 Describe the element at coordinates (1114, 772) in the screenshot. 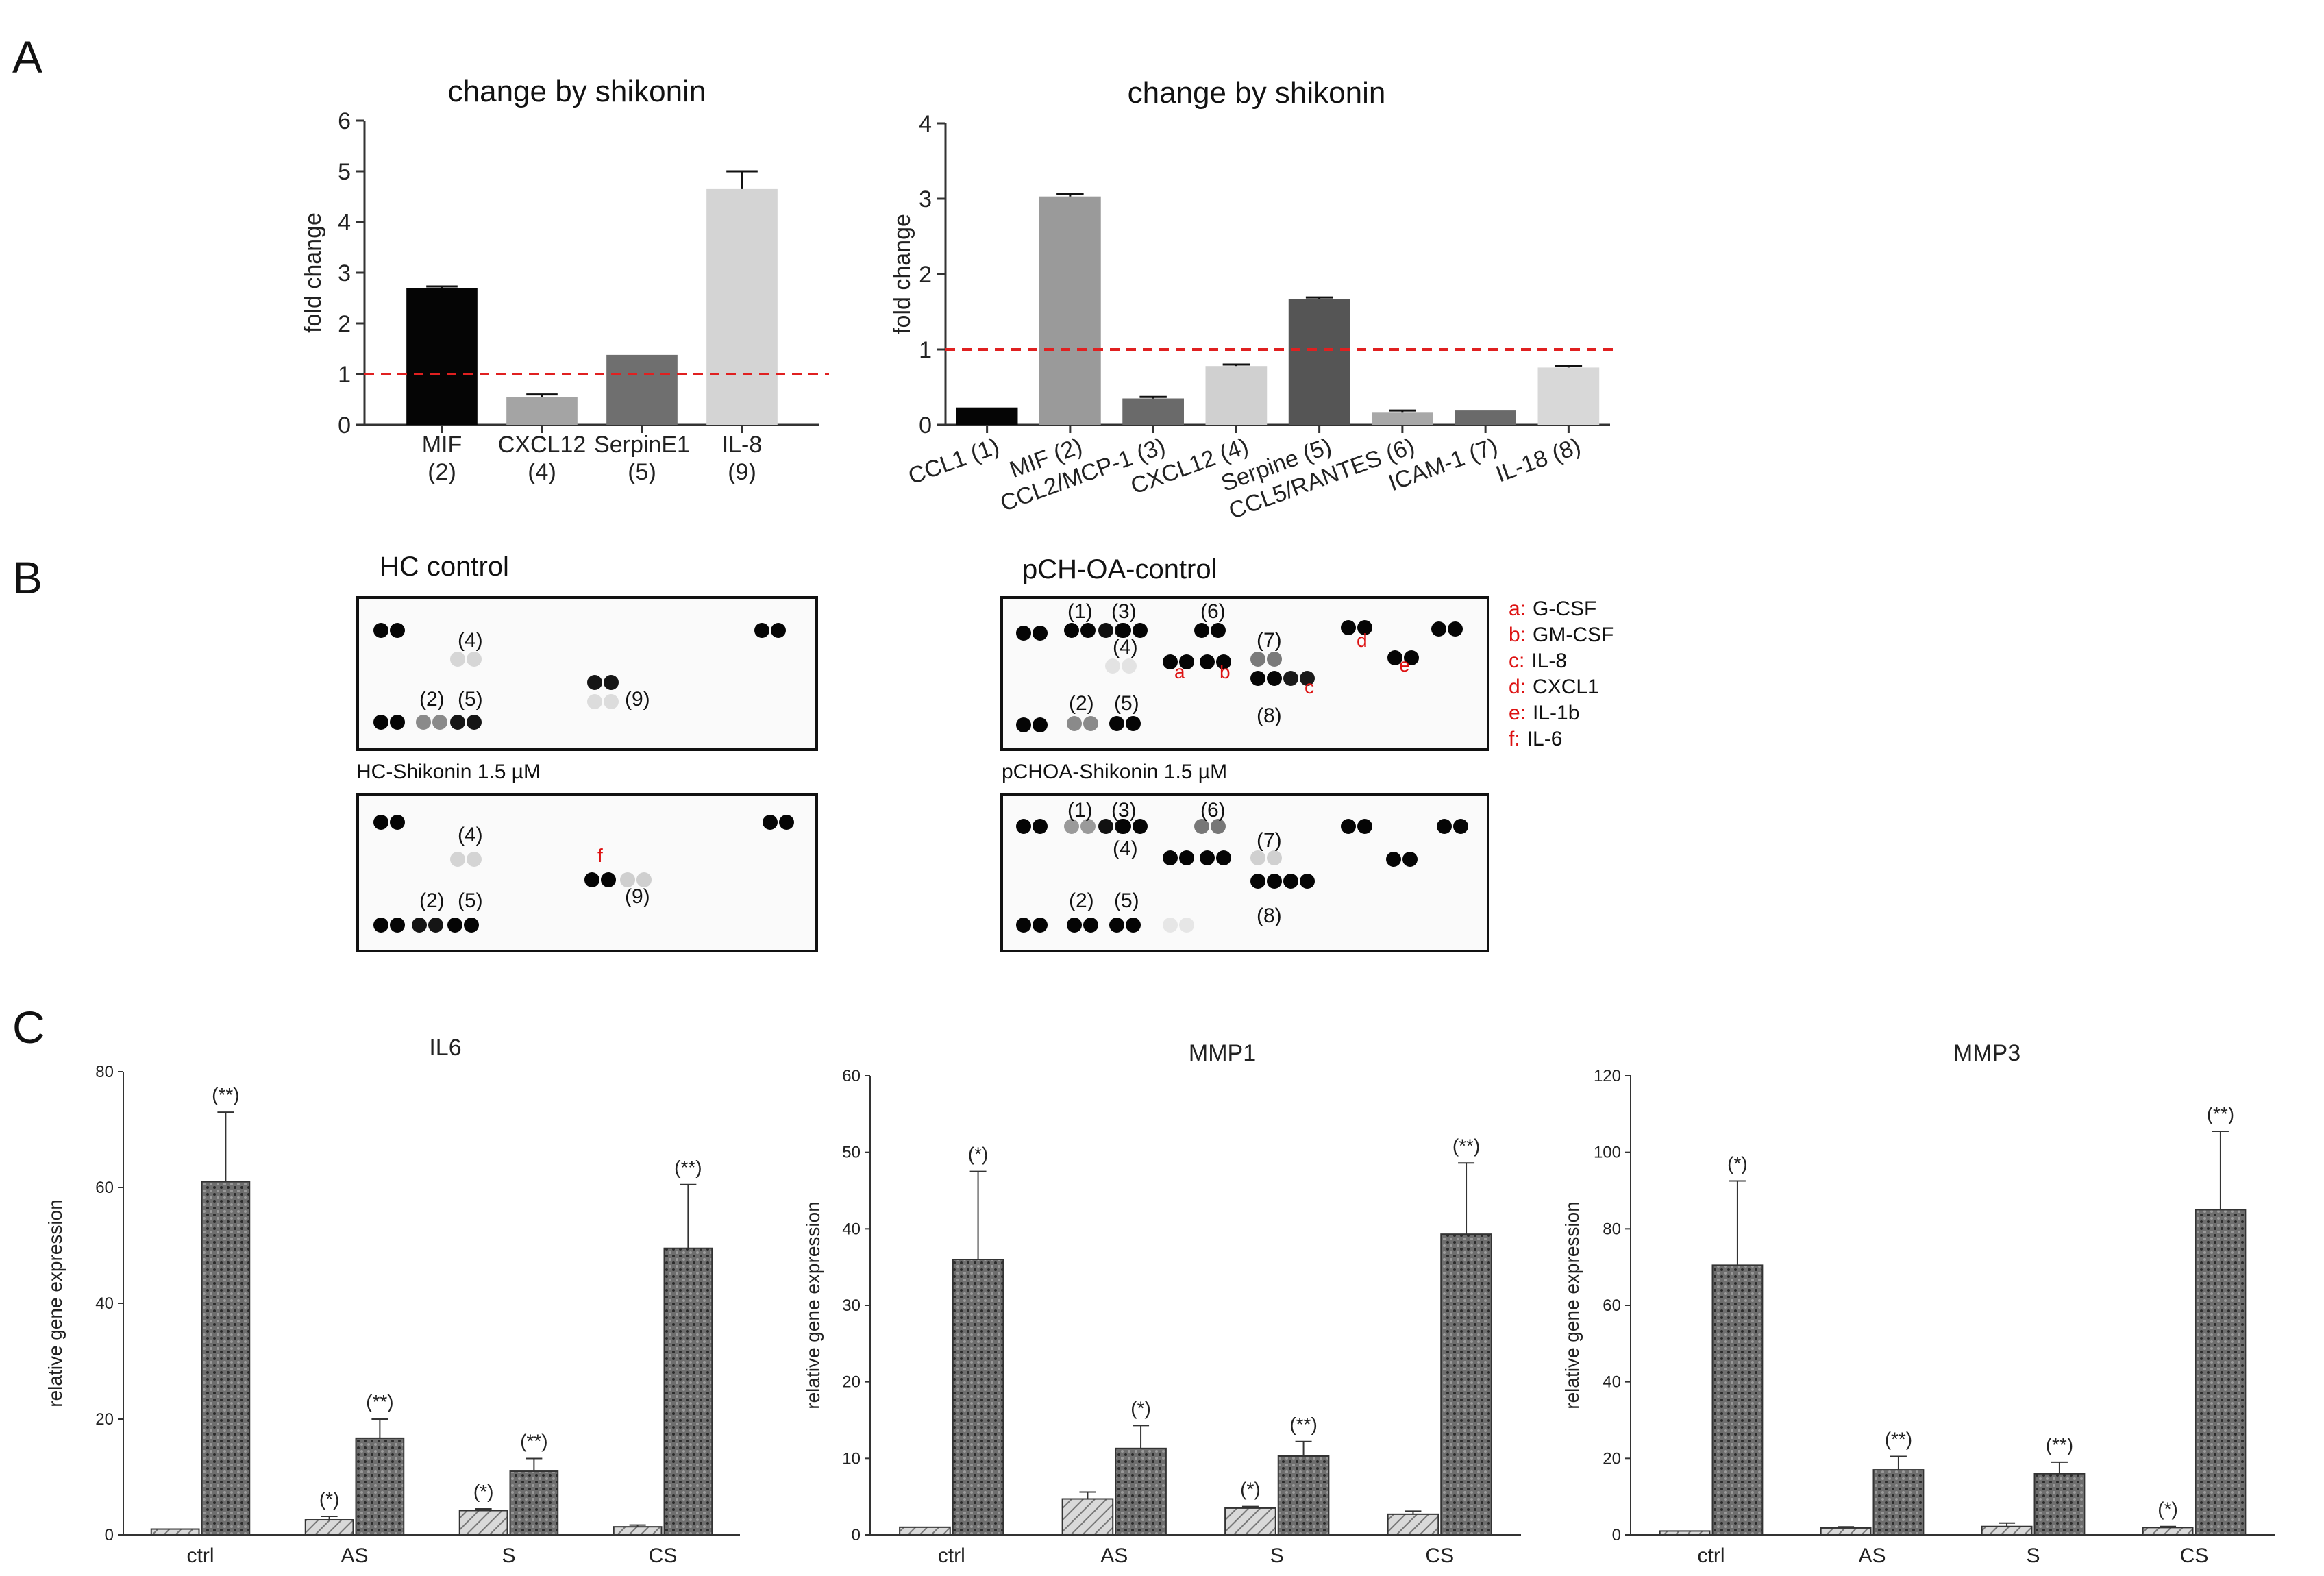

I see `pch-shikonin-title: pCHOA-Shikonin 1.5 µM` at that location.